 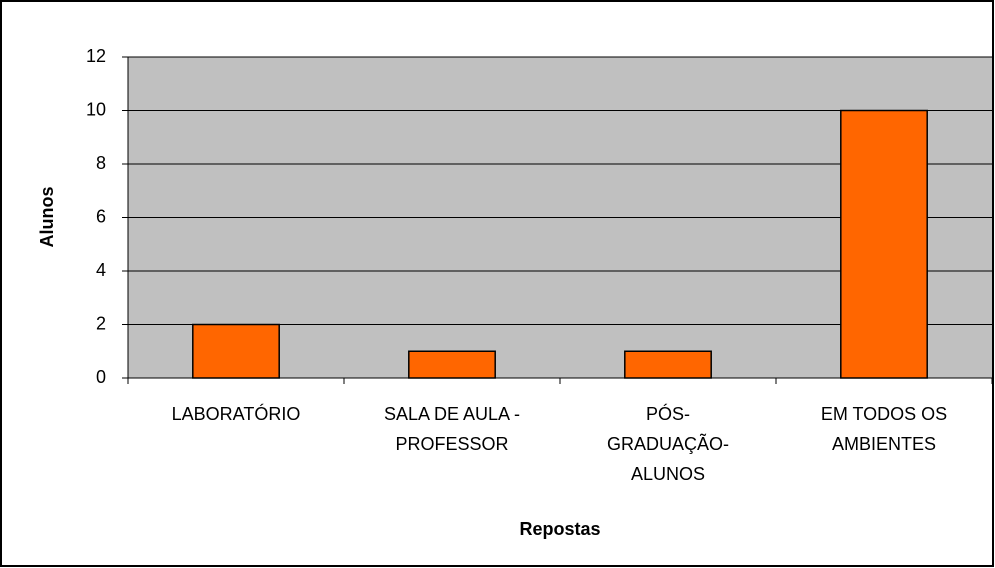 I want to click on x-tick-label: LABORATÓRIO, so click(x=236, y=413).